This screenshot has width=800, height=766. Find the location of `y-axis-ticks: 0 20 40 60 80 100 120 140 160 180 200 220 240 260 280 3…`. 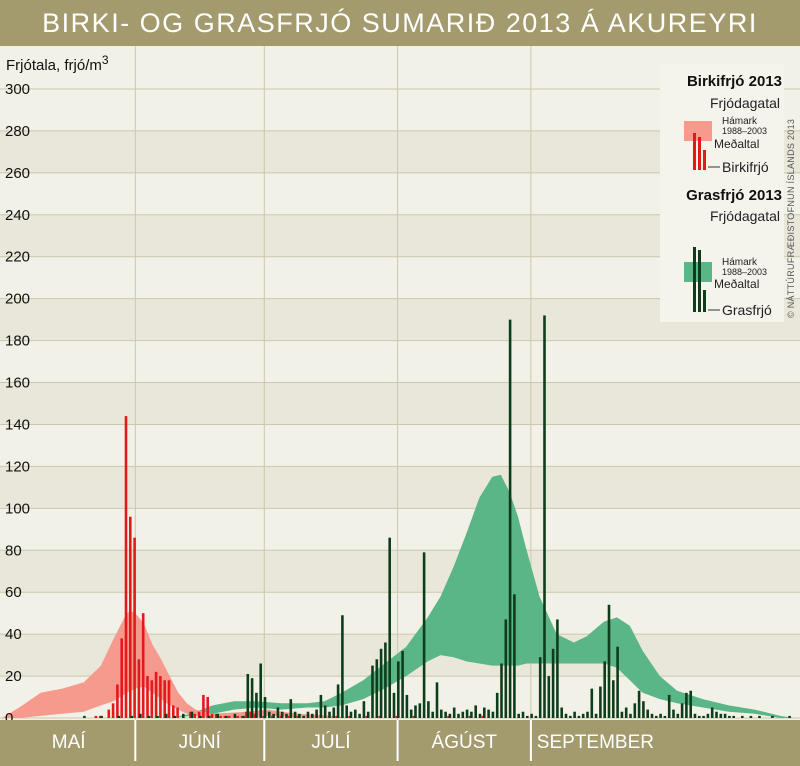

y-axis-ticks: 0 20 40 60 80 100 120 140 160 180 200 220 240 260 280 3… is located at coordinates (17, 404).